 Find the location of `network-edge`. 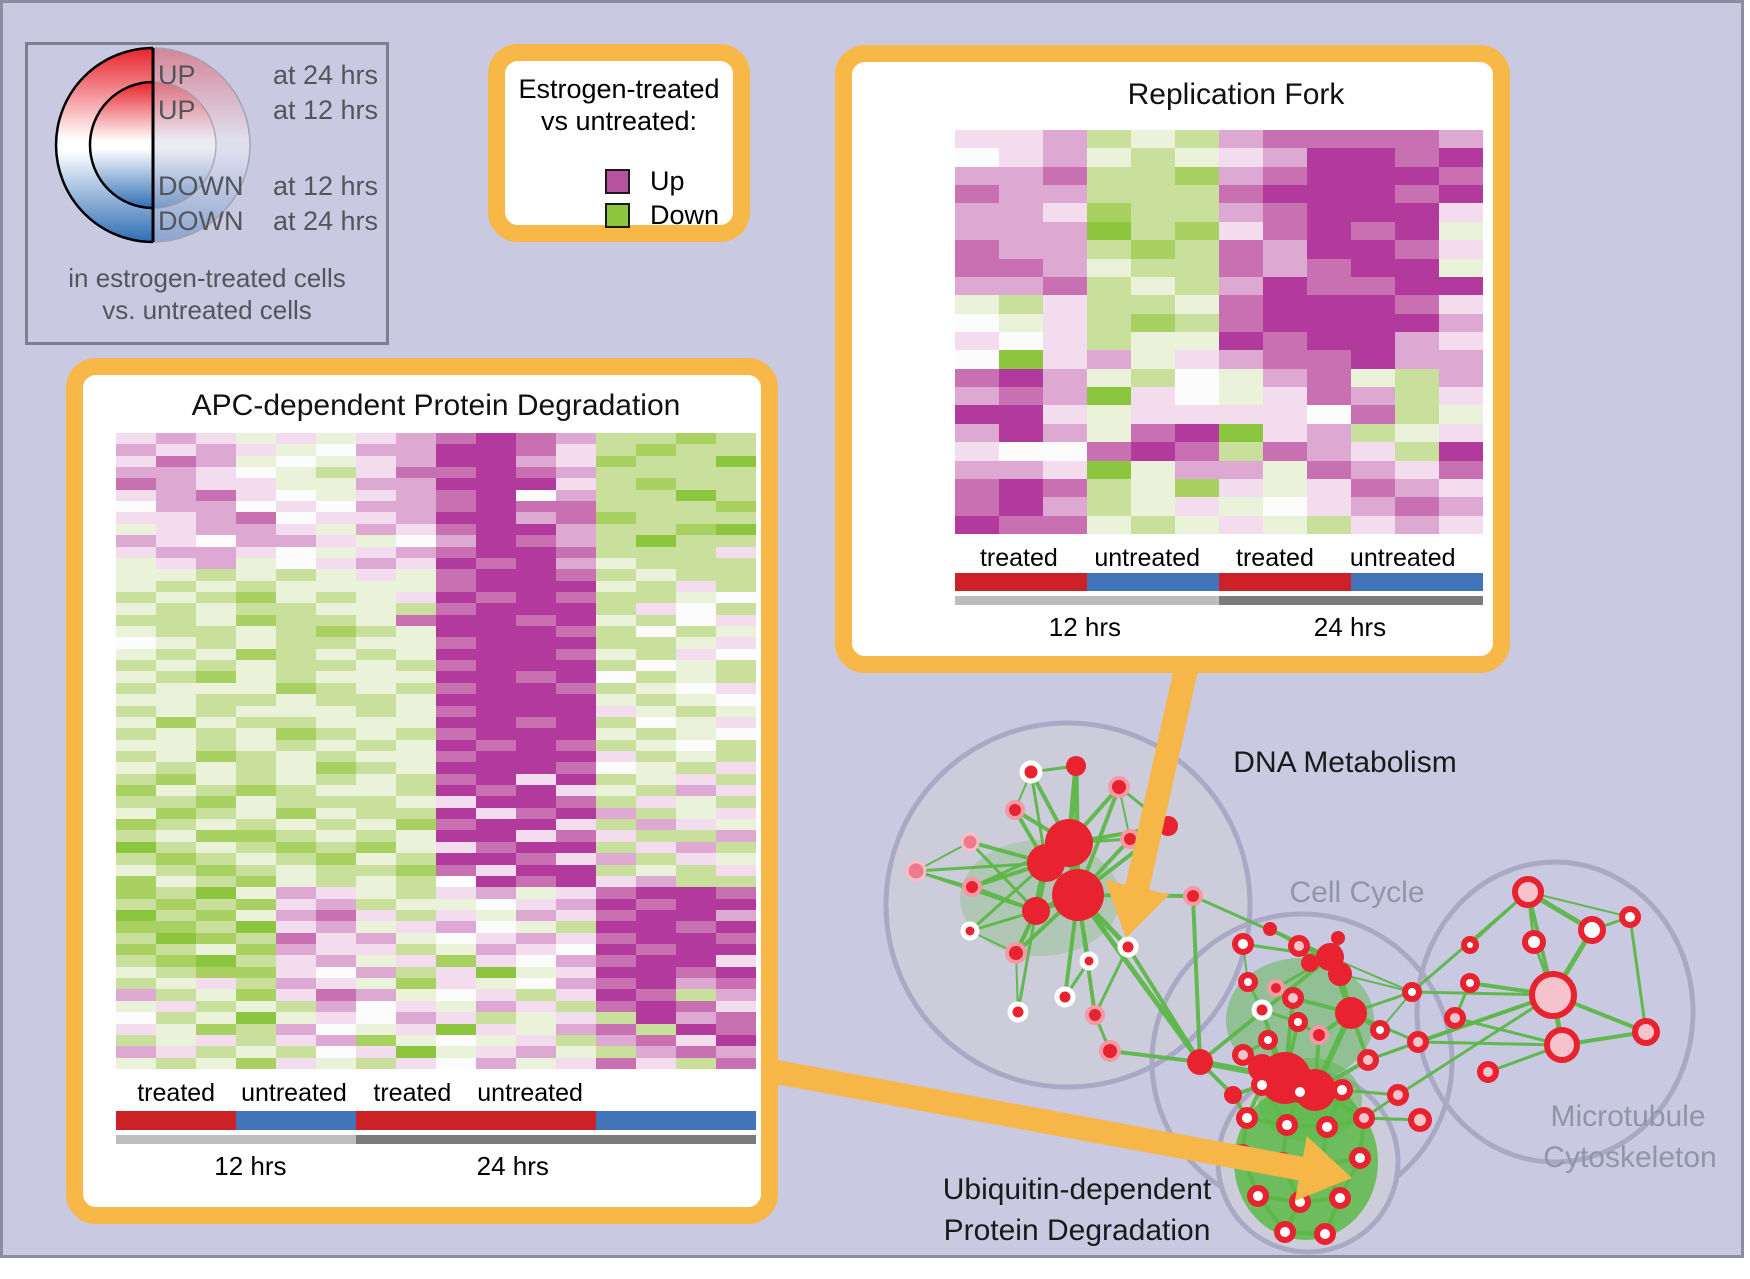

network-edge is located at coordinates (1196, 979).